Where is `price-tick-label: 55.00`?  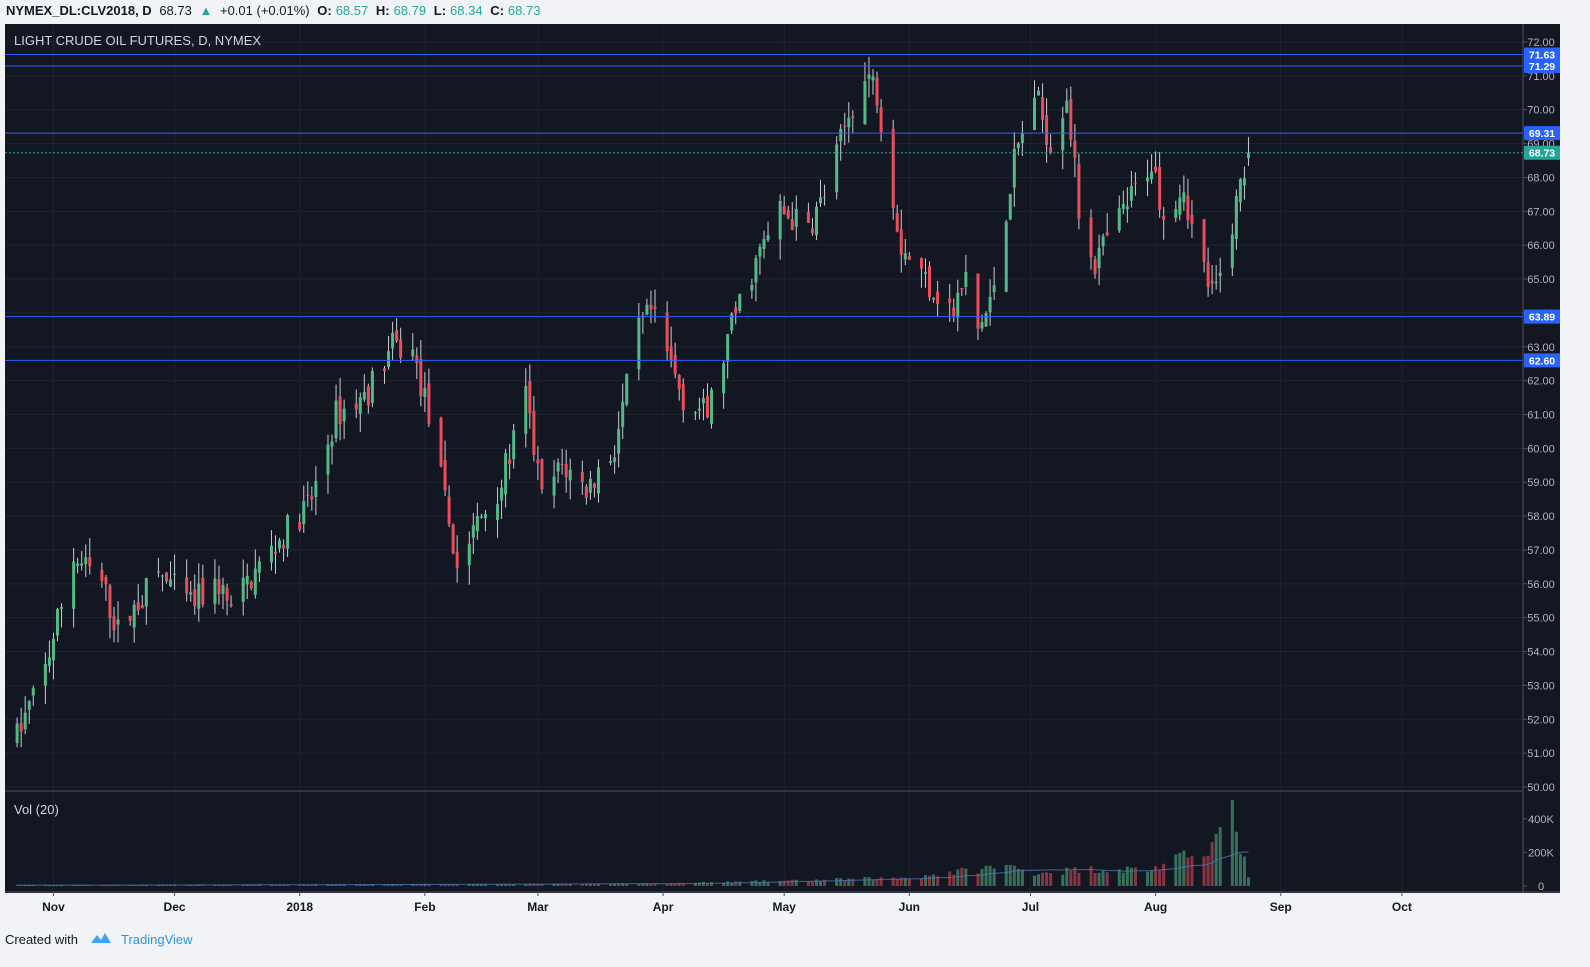
price-tick-label: 55.00 is located at coordinates (1541, 619).